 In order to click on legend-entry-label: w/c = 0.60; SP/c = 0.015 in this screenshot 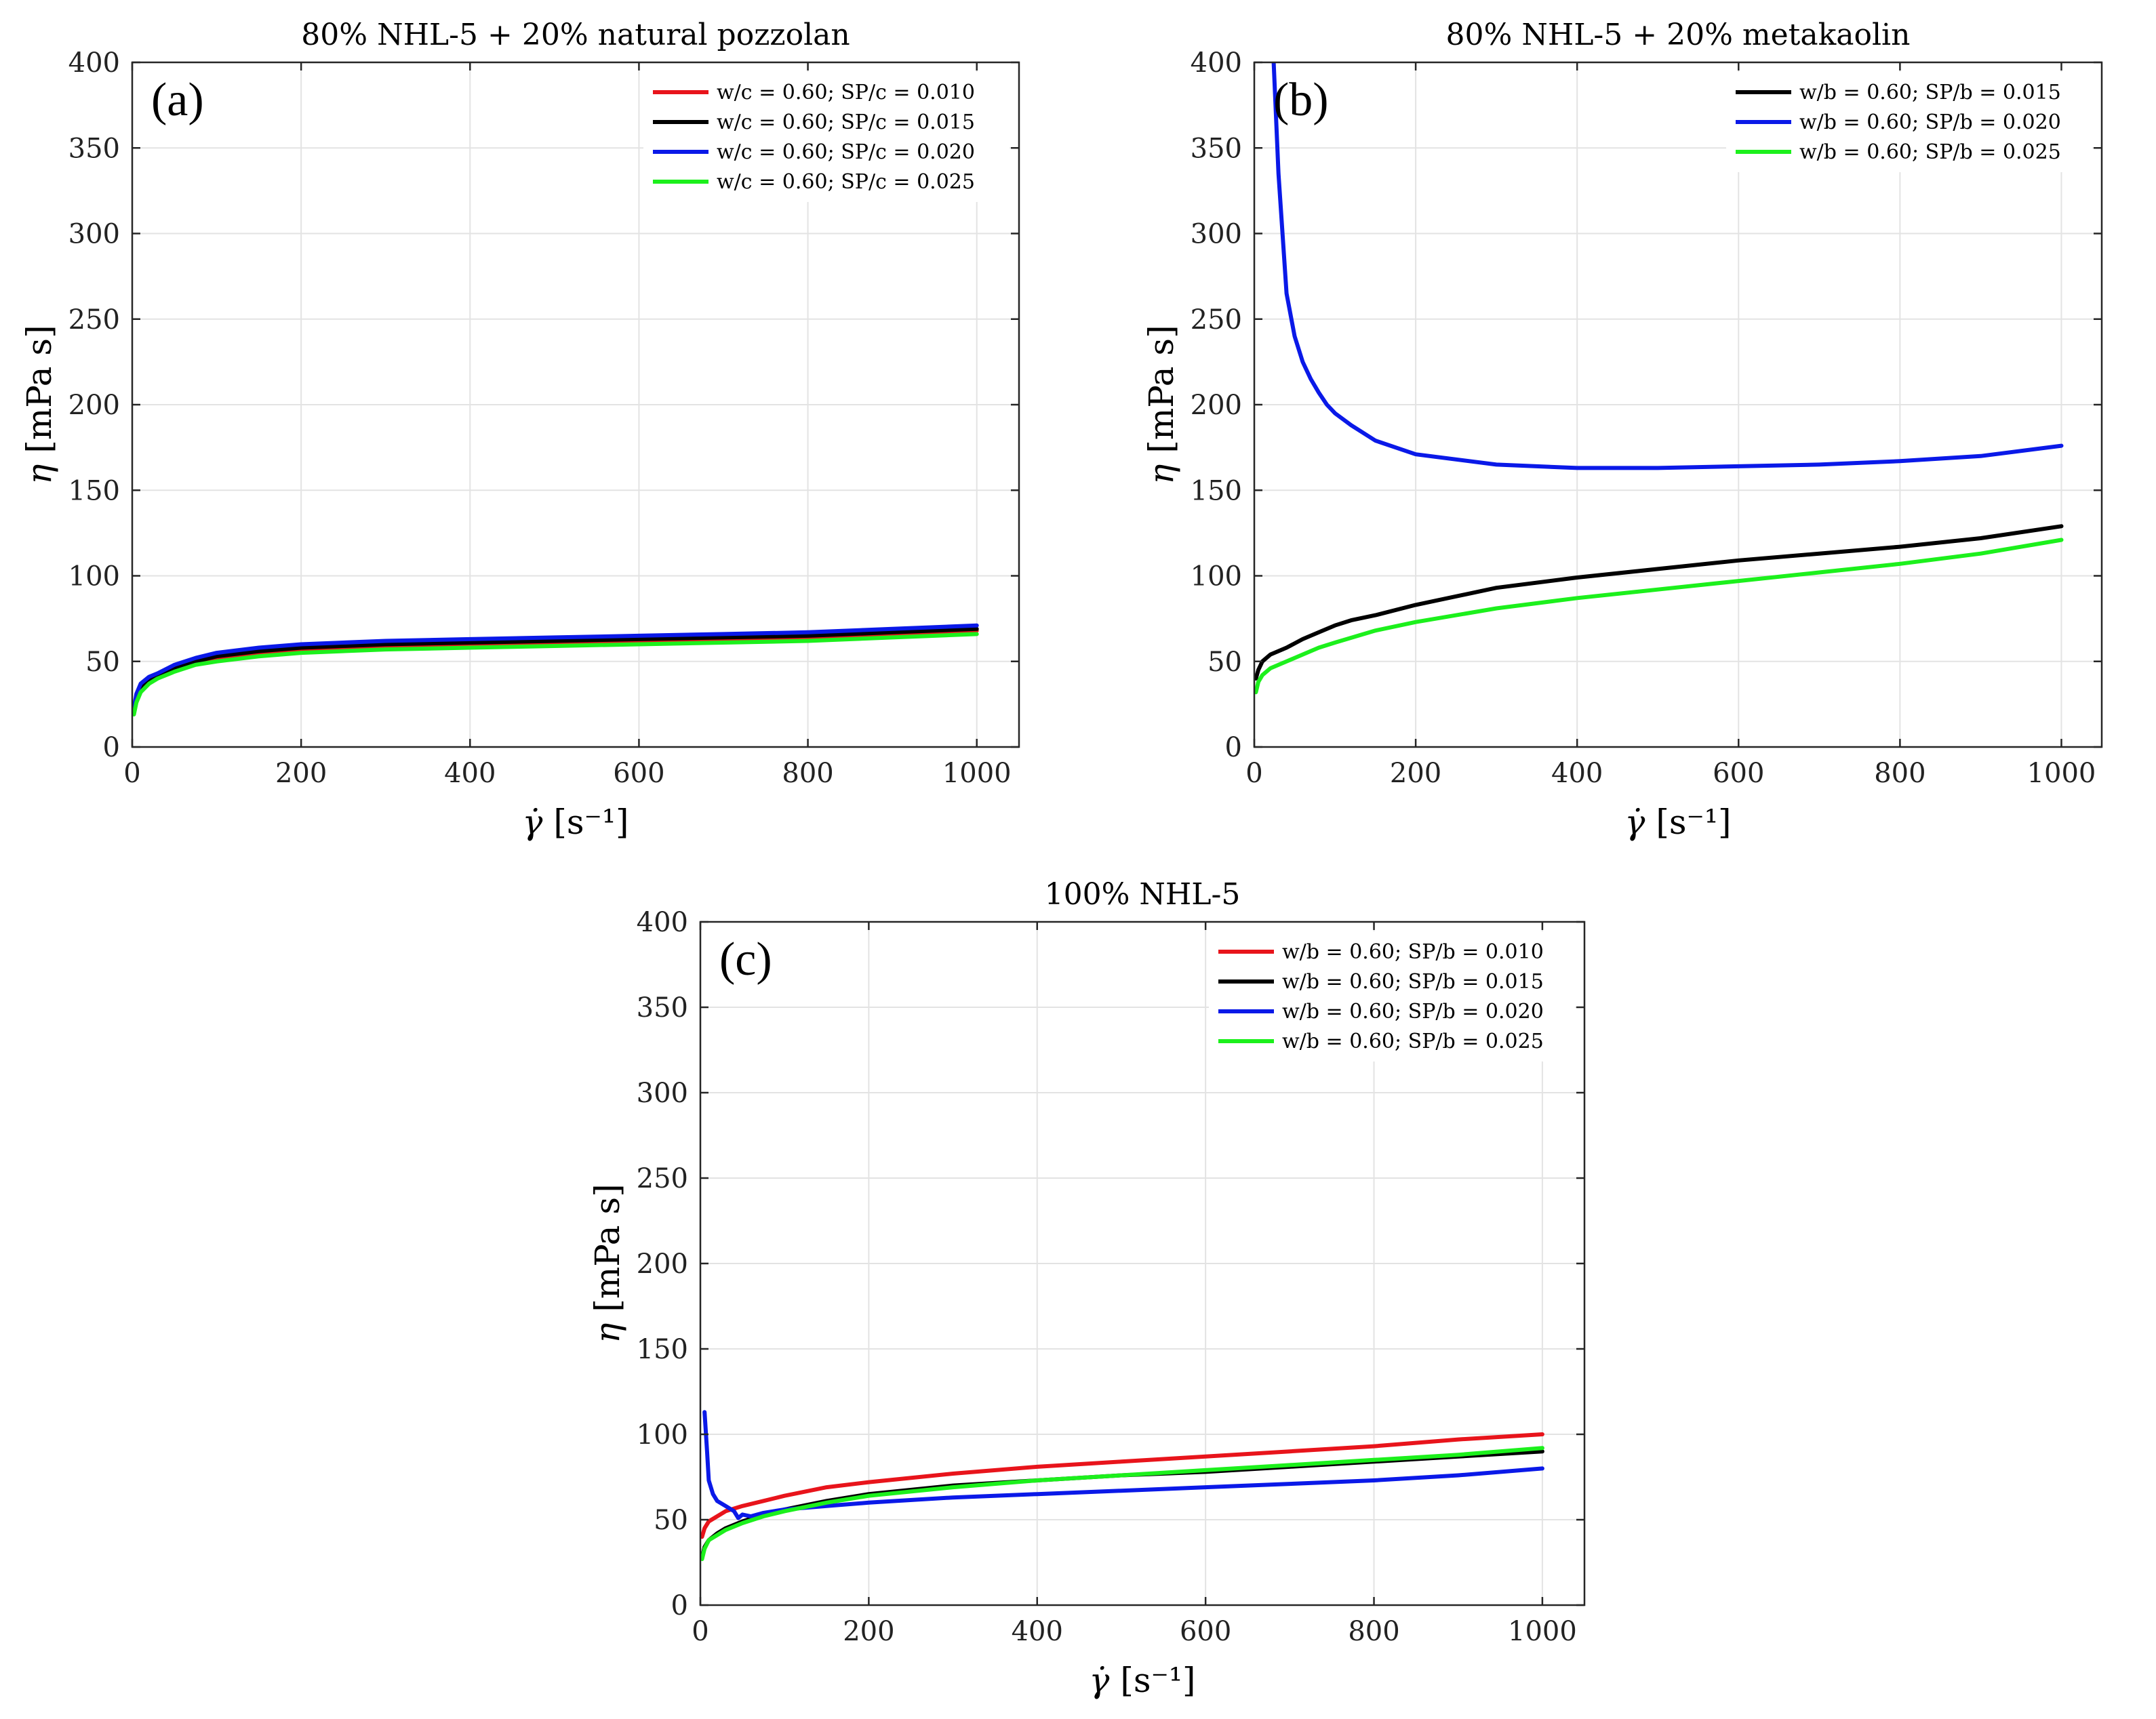, I will do `click(846, 122)`.